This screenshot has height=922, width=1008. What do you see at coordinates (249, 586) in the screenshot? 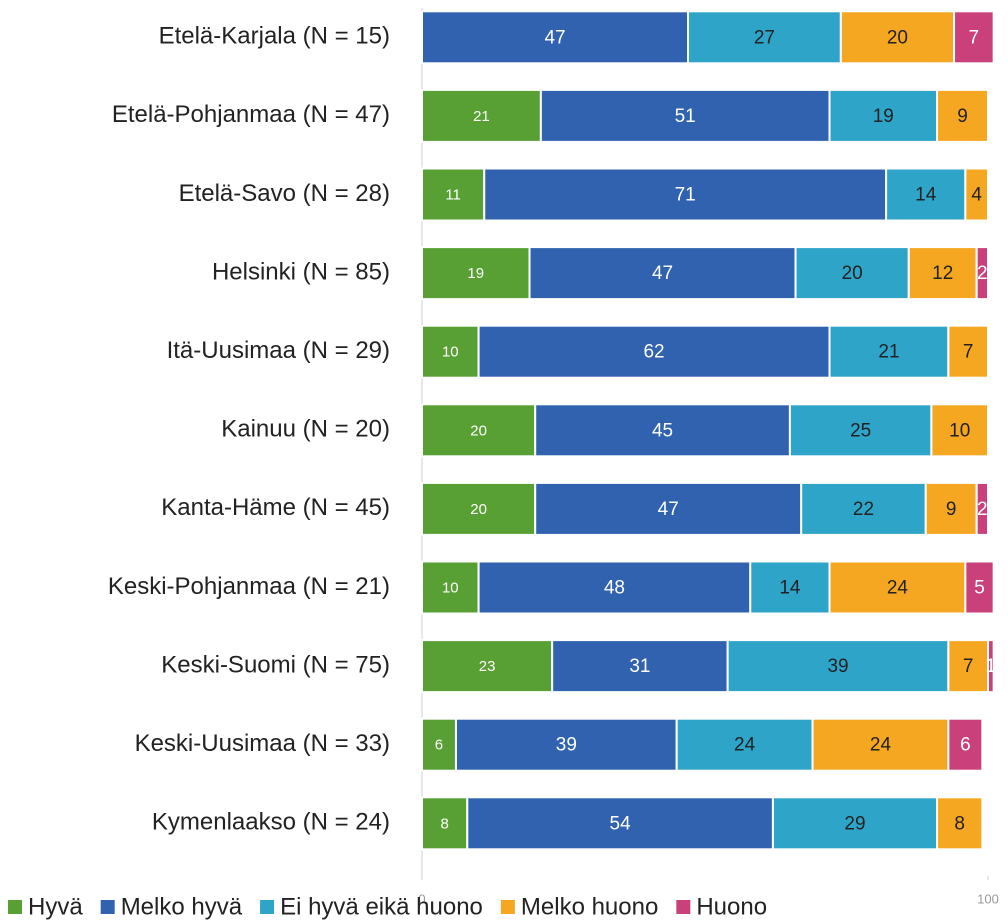
I see `category-label: Keski-Pohjanmaa (N = 21)` at bounding box center [249, 586].